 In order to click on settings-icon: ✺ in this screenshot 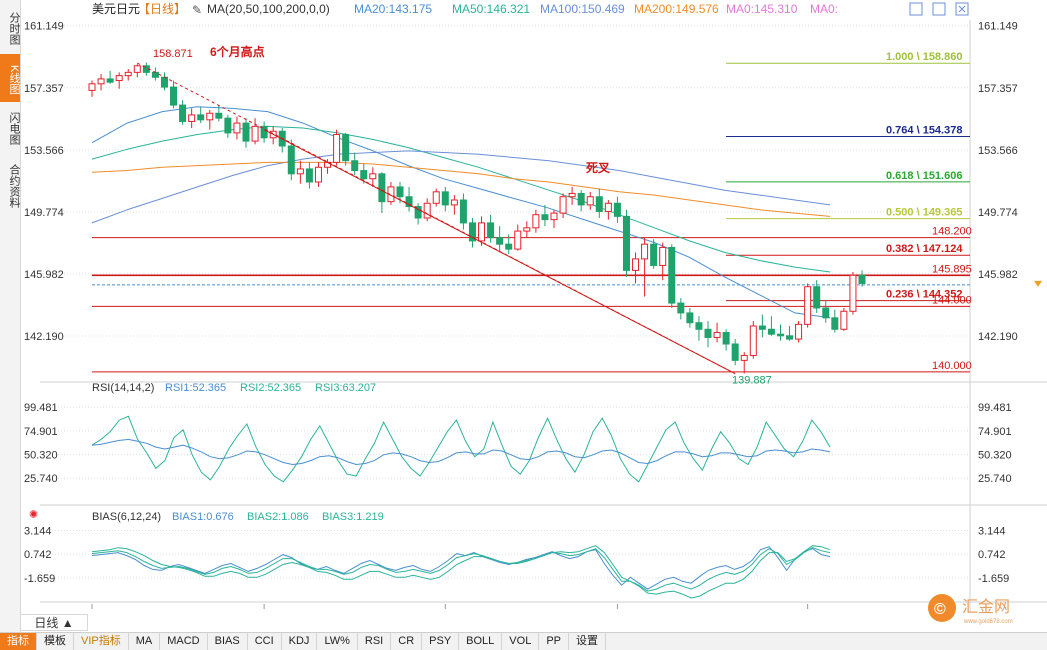, I will do `click(33, 515)`.